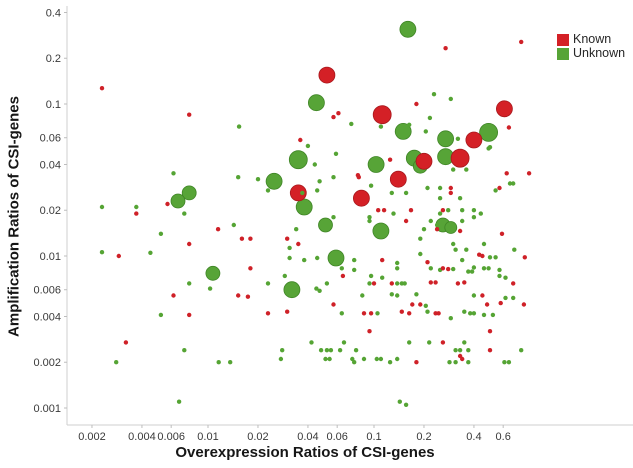 The image size is (633, 468). Describe the element at coordinates (591, 53) in the screenshot. I see `legend-item-unknown: Unknown` at that location.